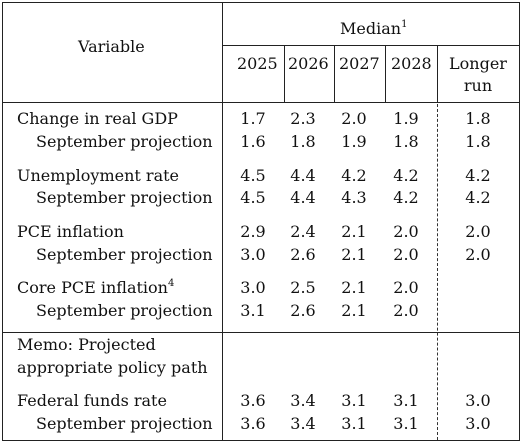  I want to click on table-cell: 4.3, so click(354, 197).